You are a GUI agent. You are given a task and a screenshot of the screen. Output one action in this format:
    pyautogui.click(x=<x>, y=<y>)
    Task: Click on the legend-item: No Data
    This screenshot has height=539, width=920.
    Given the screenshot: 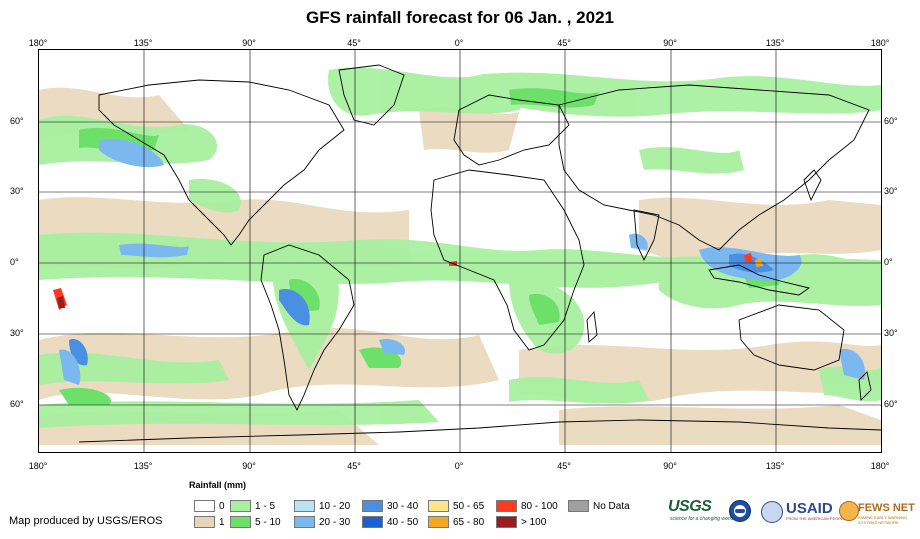 What is the action you would take?
    pyautogui.click(x=599, y=506)
    